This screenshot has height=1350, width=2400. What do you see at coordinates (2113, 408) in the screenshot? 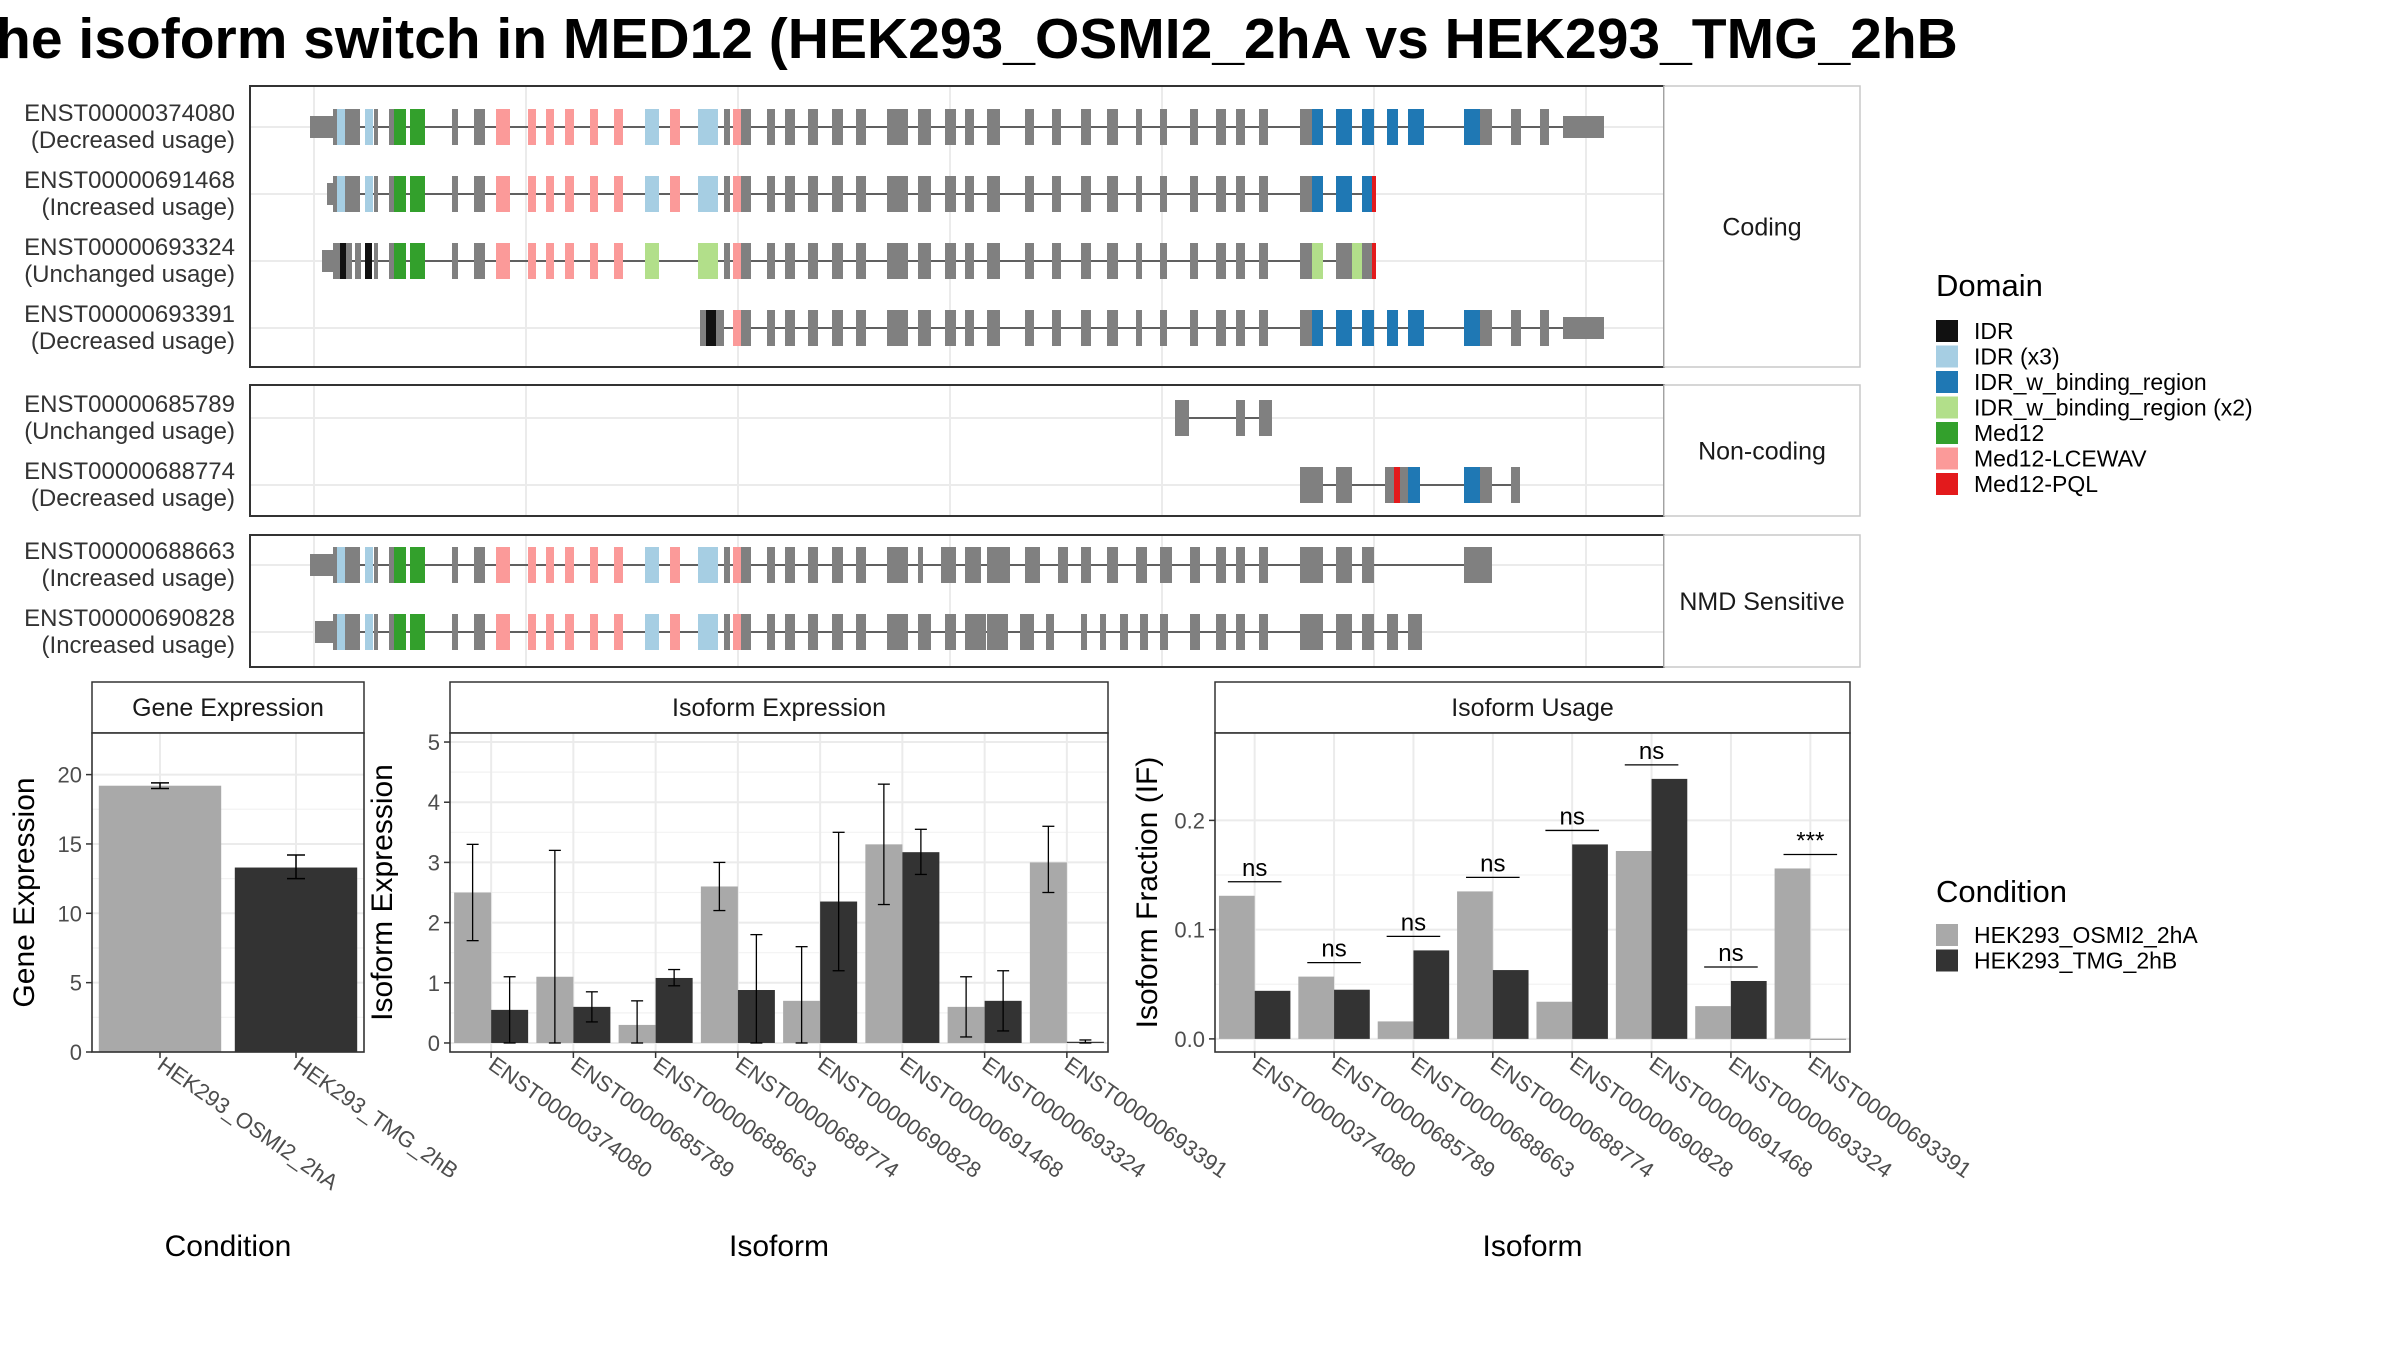
I see `legend-label: IDR_w_binding_region (x2)` at bounding box center [2113, 408].